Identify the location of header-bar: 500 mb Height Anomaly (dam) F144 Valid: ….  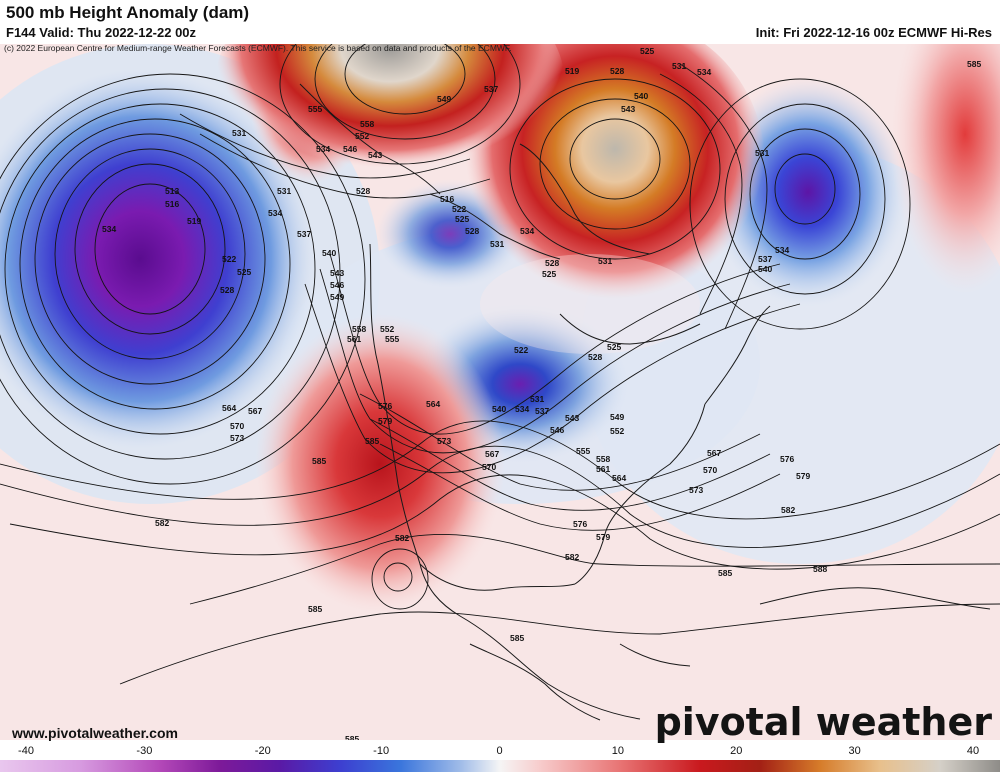
(500, 22).